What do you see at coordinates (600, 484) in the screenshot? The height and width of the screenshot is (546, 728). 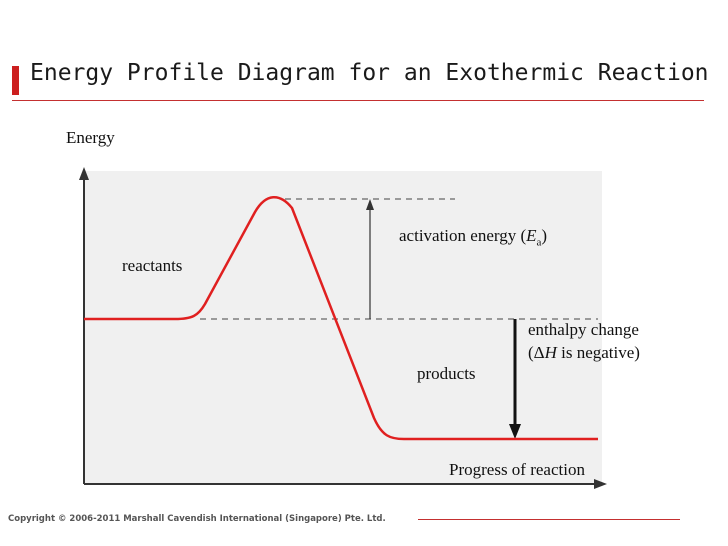 I see `x-axis-arrowhead` at bounding box center [600, 484].